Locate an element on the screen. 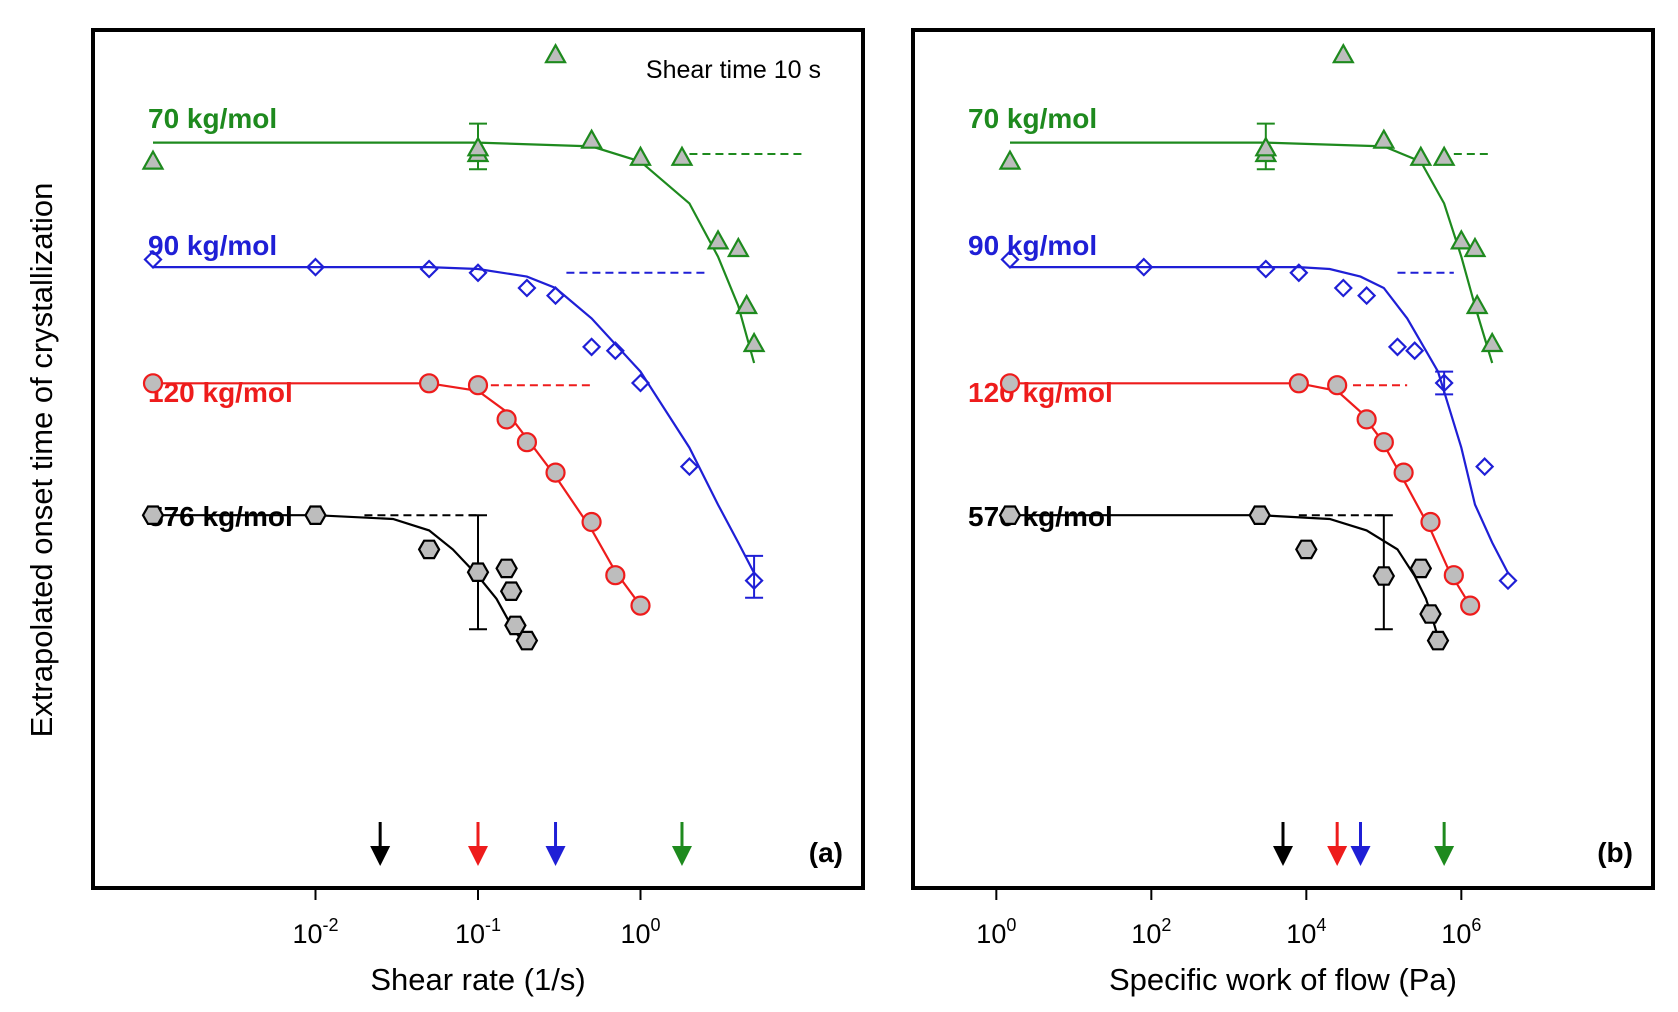  series-label: 576 kg/mol is located at coordinates (220, 516).